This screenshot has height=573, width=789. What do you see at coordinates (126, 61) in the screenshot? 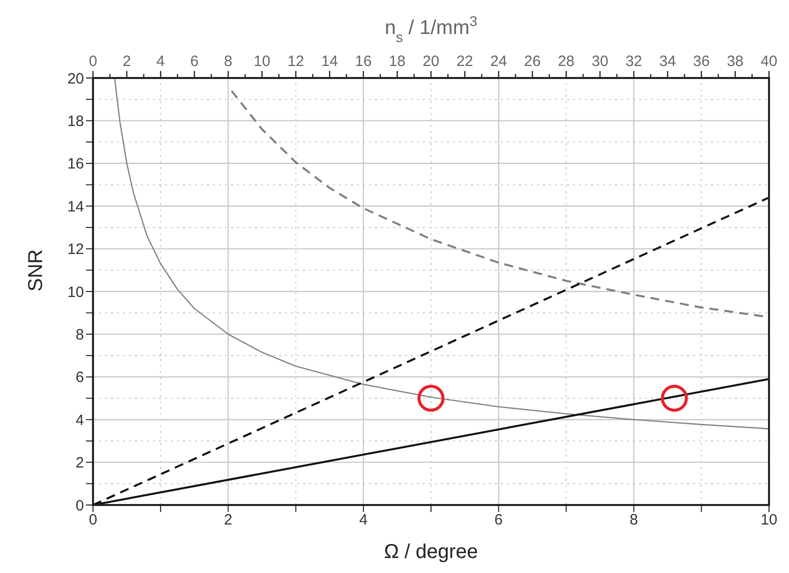
I see `x2-tick-label: 2` at bounding box center [126, 61].